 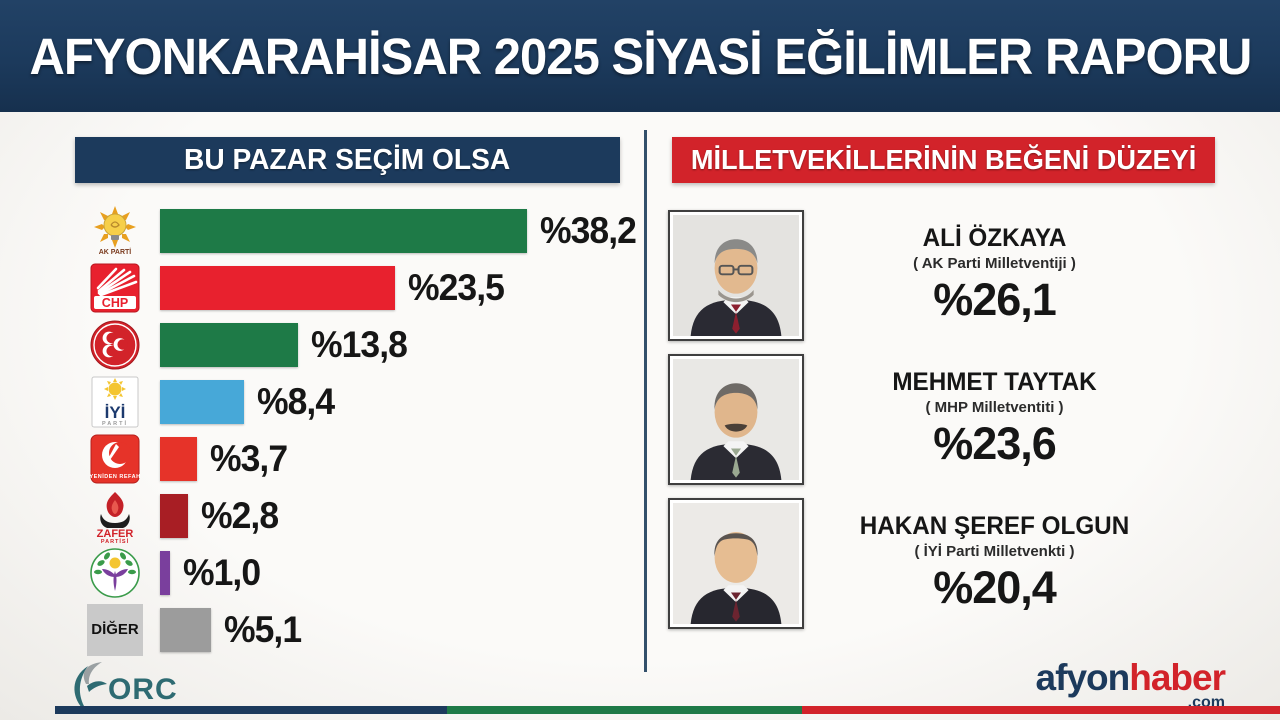 I want to click on mp-name: HAKAN ŞEREF OLGUN, so click(x=994, y=526).